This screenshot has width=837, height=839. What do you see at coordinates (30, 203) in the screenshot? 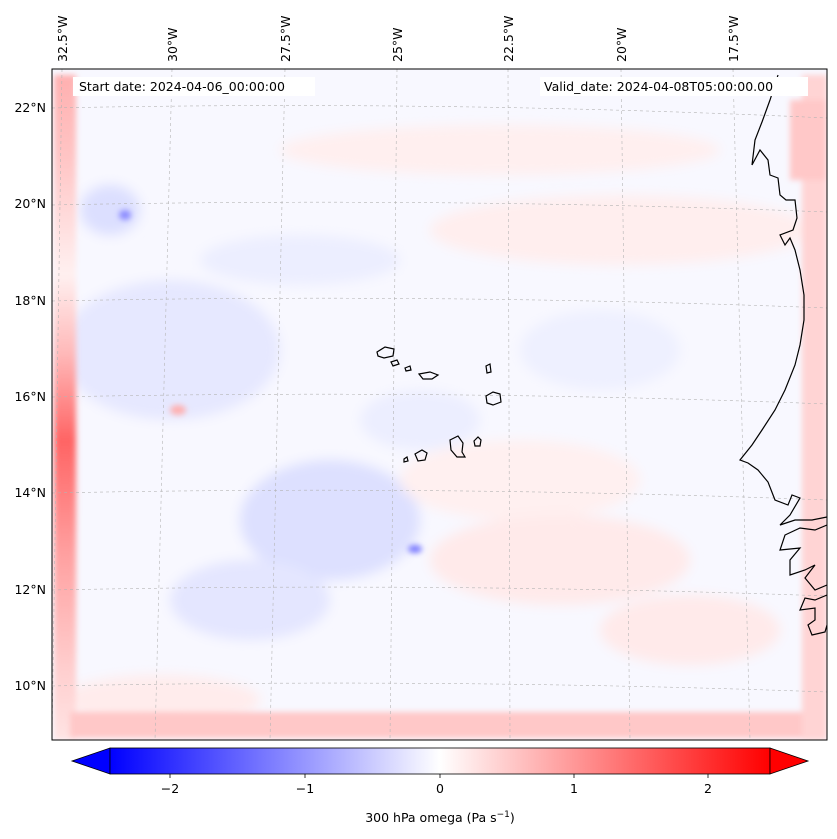
I see `lat-label-20n: 20°N` at bounding box center [30, 203].